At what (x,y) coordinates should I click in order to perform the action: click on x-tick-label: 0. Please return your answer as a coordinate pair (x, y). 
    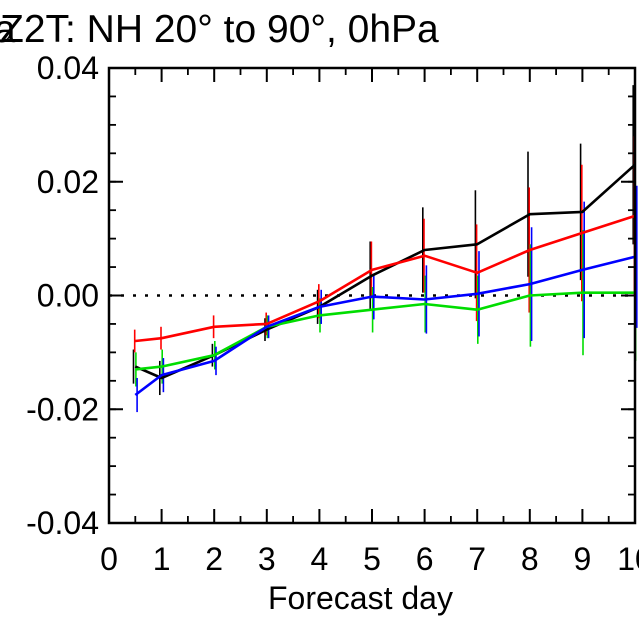
    Looking at the image, I should click on (109, 559).